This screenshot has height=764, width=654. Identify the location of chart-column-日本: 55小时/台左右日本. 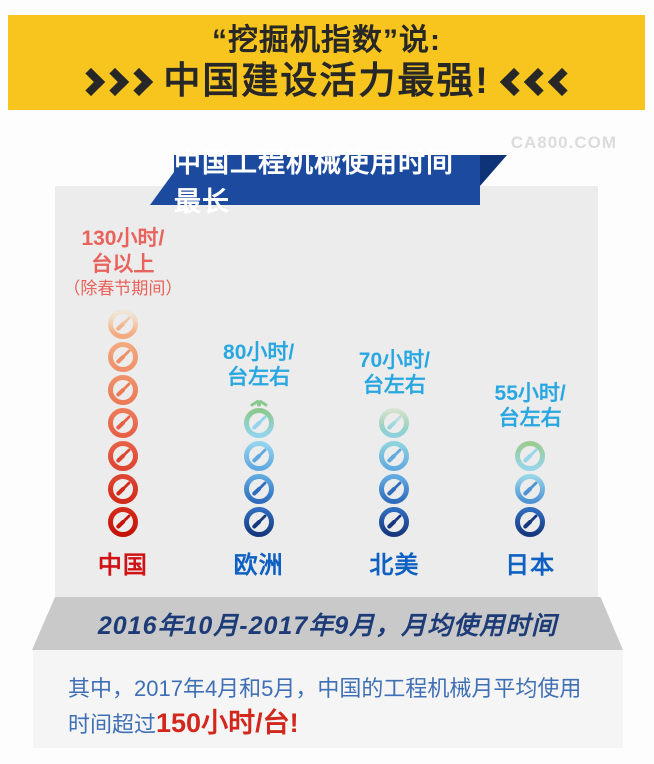
(530, 391).